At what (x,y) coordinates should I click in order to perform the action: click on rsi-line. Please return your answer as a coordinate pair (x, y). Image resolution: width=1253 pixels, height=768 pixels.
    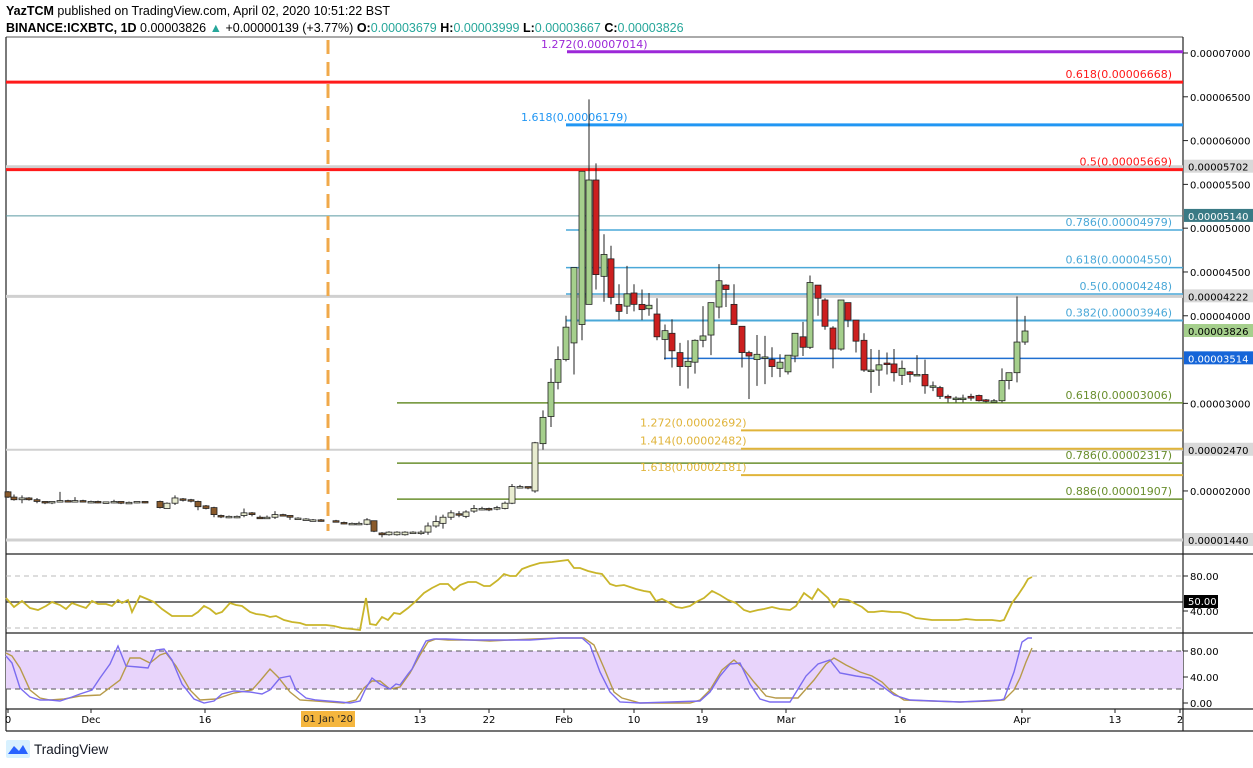
    Looking at the image, I should click on (519, 595).